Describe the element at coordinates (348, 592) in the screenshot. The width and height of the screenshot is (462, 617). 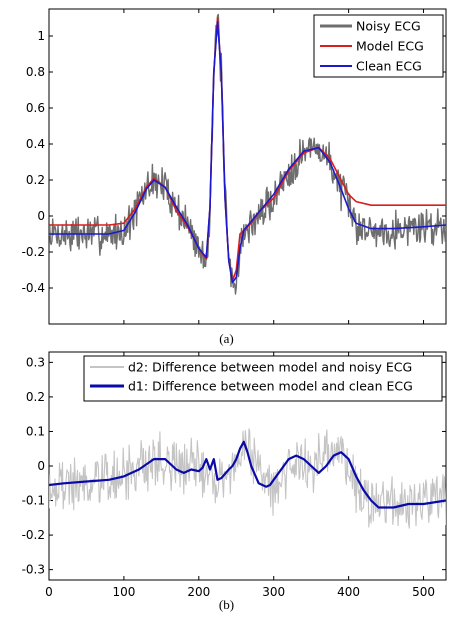
I see `x-tick-label: 400` at that location.